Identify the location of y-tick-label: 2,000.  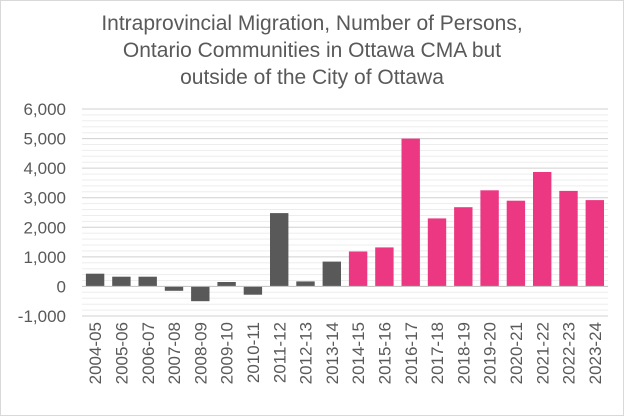
(44, 227).